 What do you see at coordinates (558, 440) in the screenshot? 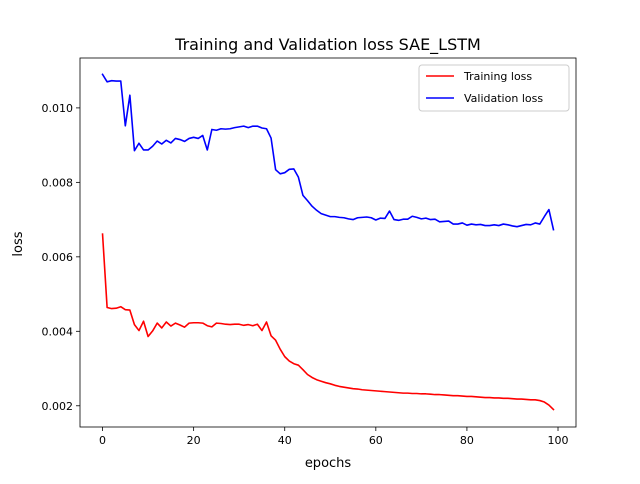
I see `x-tick-label: 100` at bounding box center [558, 440].